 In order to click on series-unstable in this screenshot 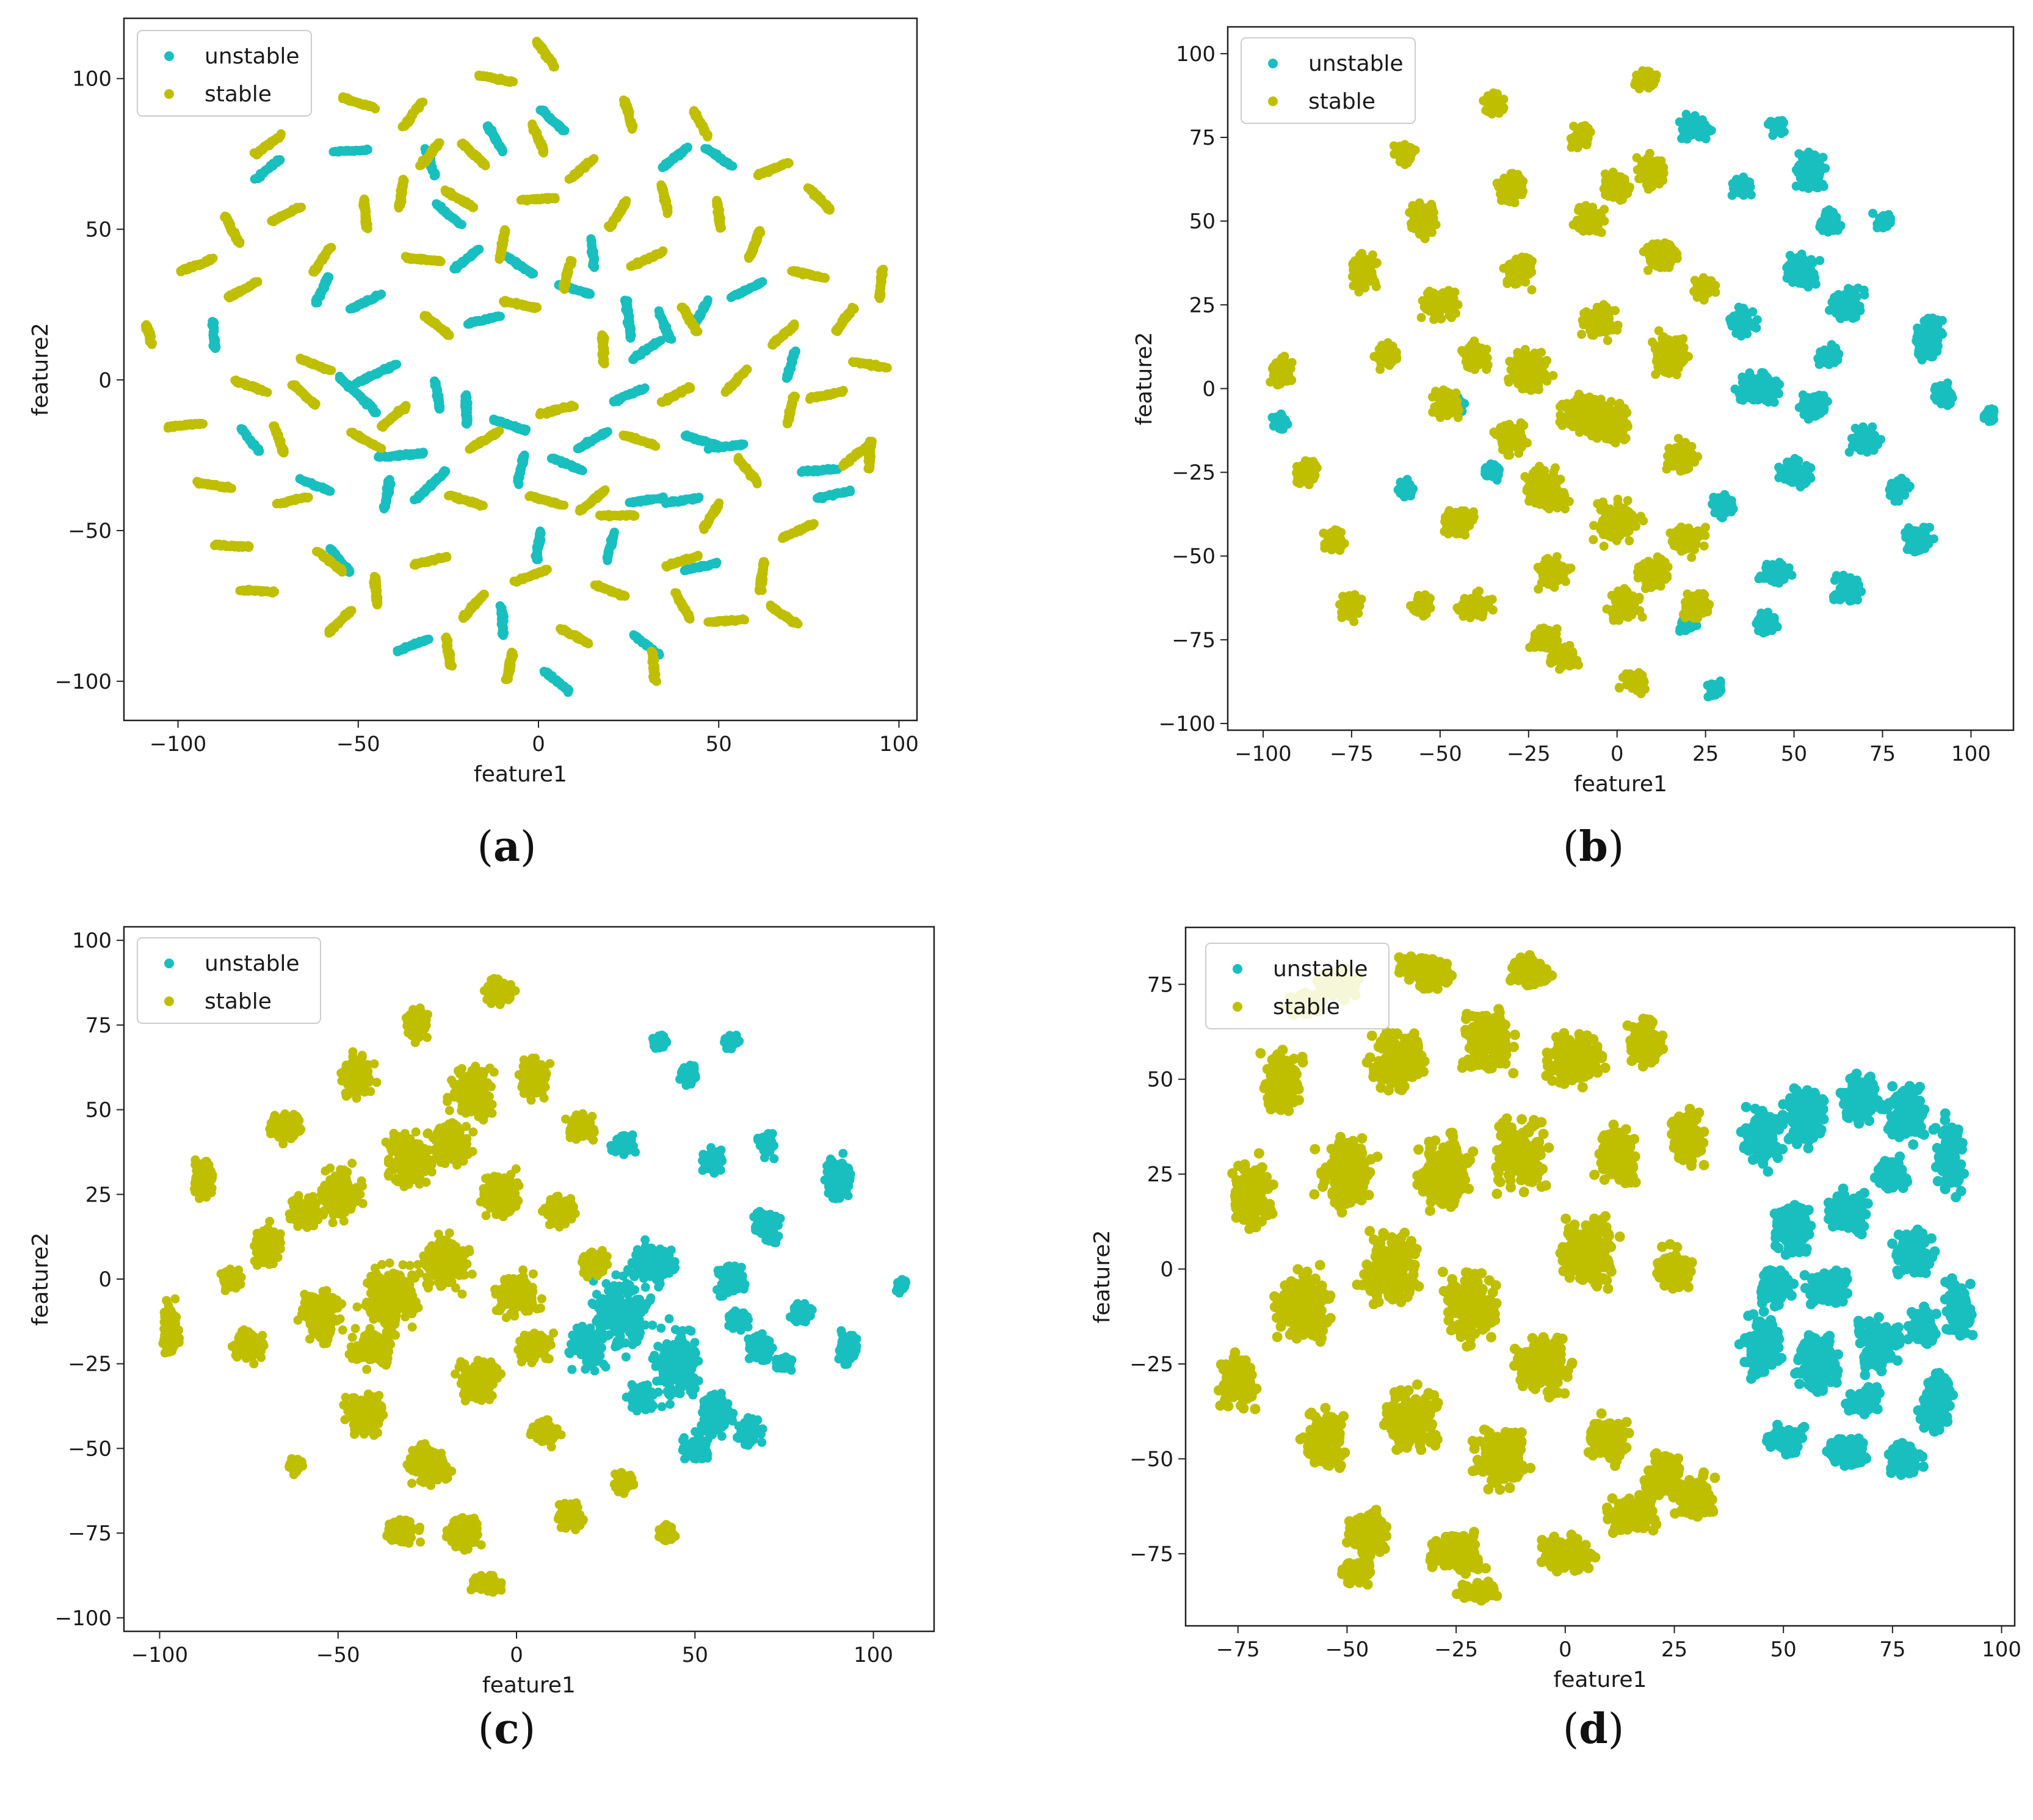, I will do `click(531, 401)`.